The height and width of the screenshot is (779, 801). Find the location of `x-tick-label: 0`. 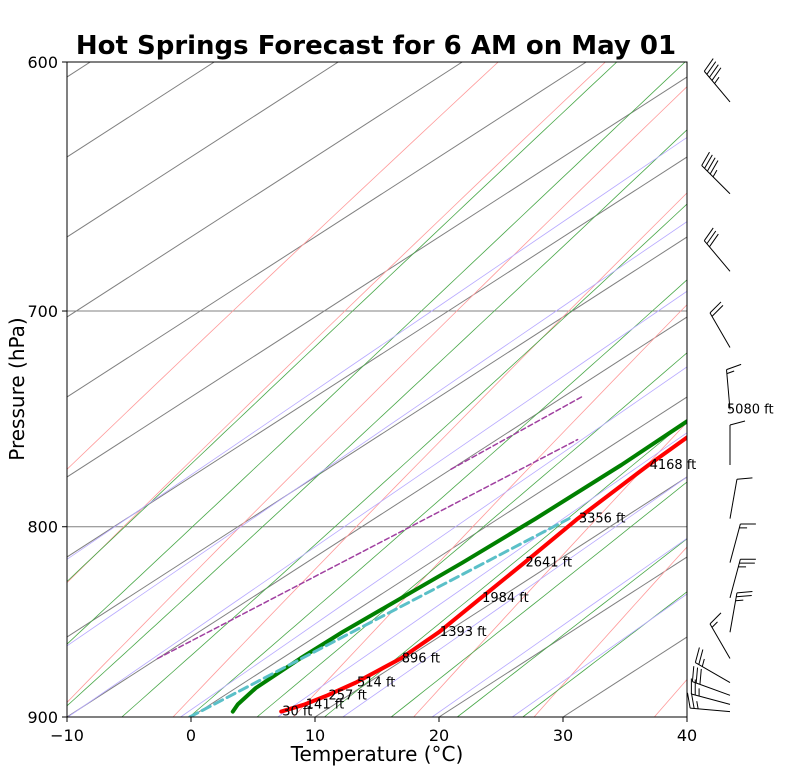

x-tick-label: 0 is located at coordinates (191, 735).